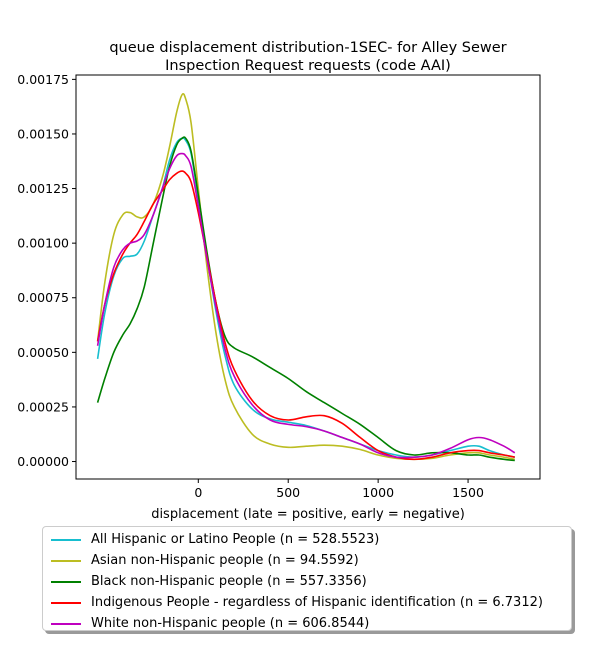 The height and width of the screenshot is (650, 600). I want to click on legend-item: Asian non-Hispanic people (n = 94.5592), so click(307, 560).